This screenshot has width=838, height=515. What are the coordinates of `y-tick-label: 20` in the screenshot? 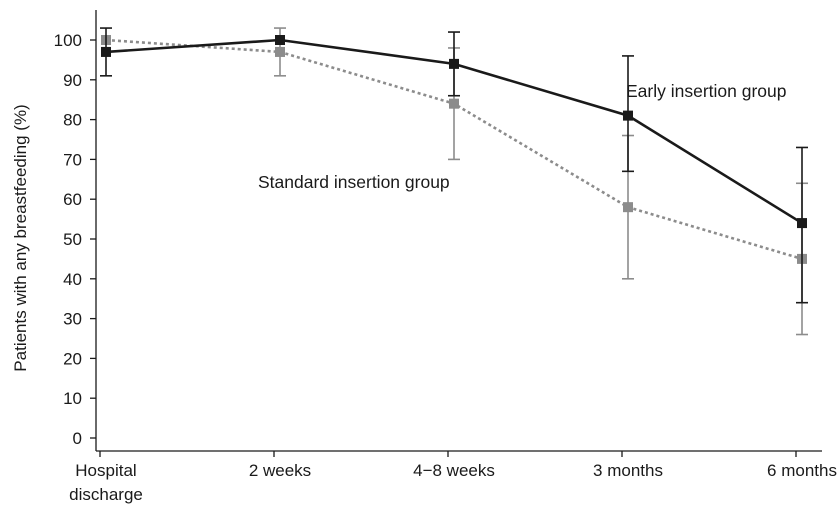 It's located at (72, 358).